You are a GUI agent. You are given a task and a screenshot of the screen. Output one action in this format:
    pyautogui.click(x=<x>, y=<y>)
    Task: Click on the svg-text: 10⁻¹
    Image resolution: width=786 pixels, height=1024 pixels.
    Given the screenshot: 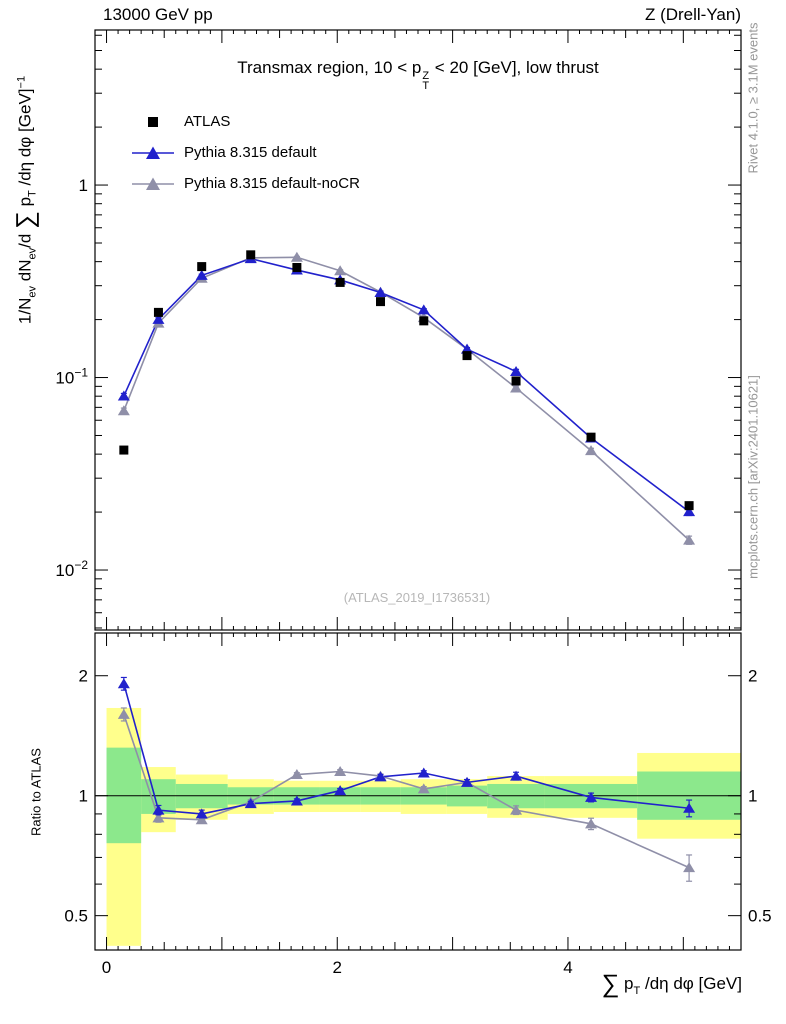 What is the action you would take?
    pyautogui.click(x=71, y=377)
    